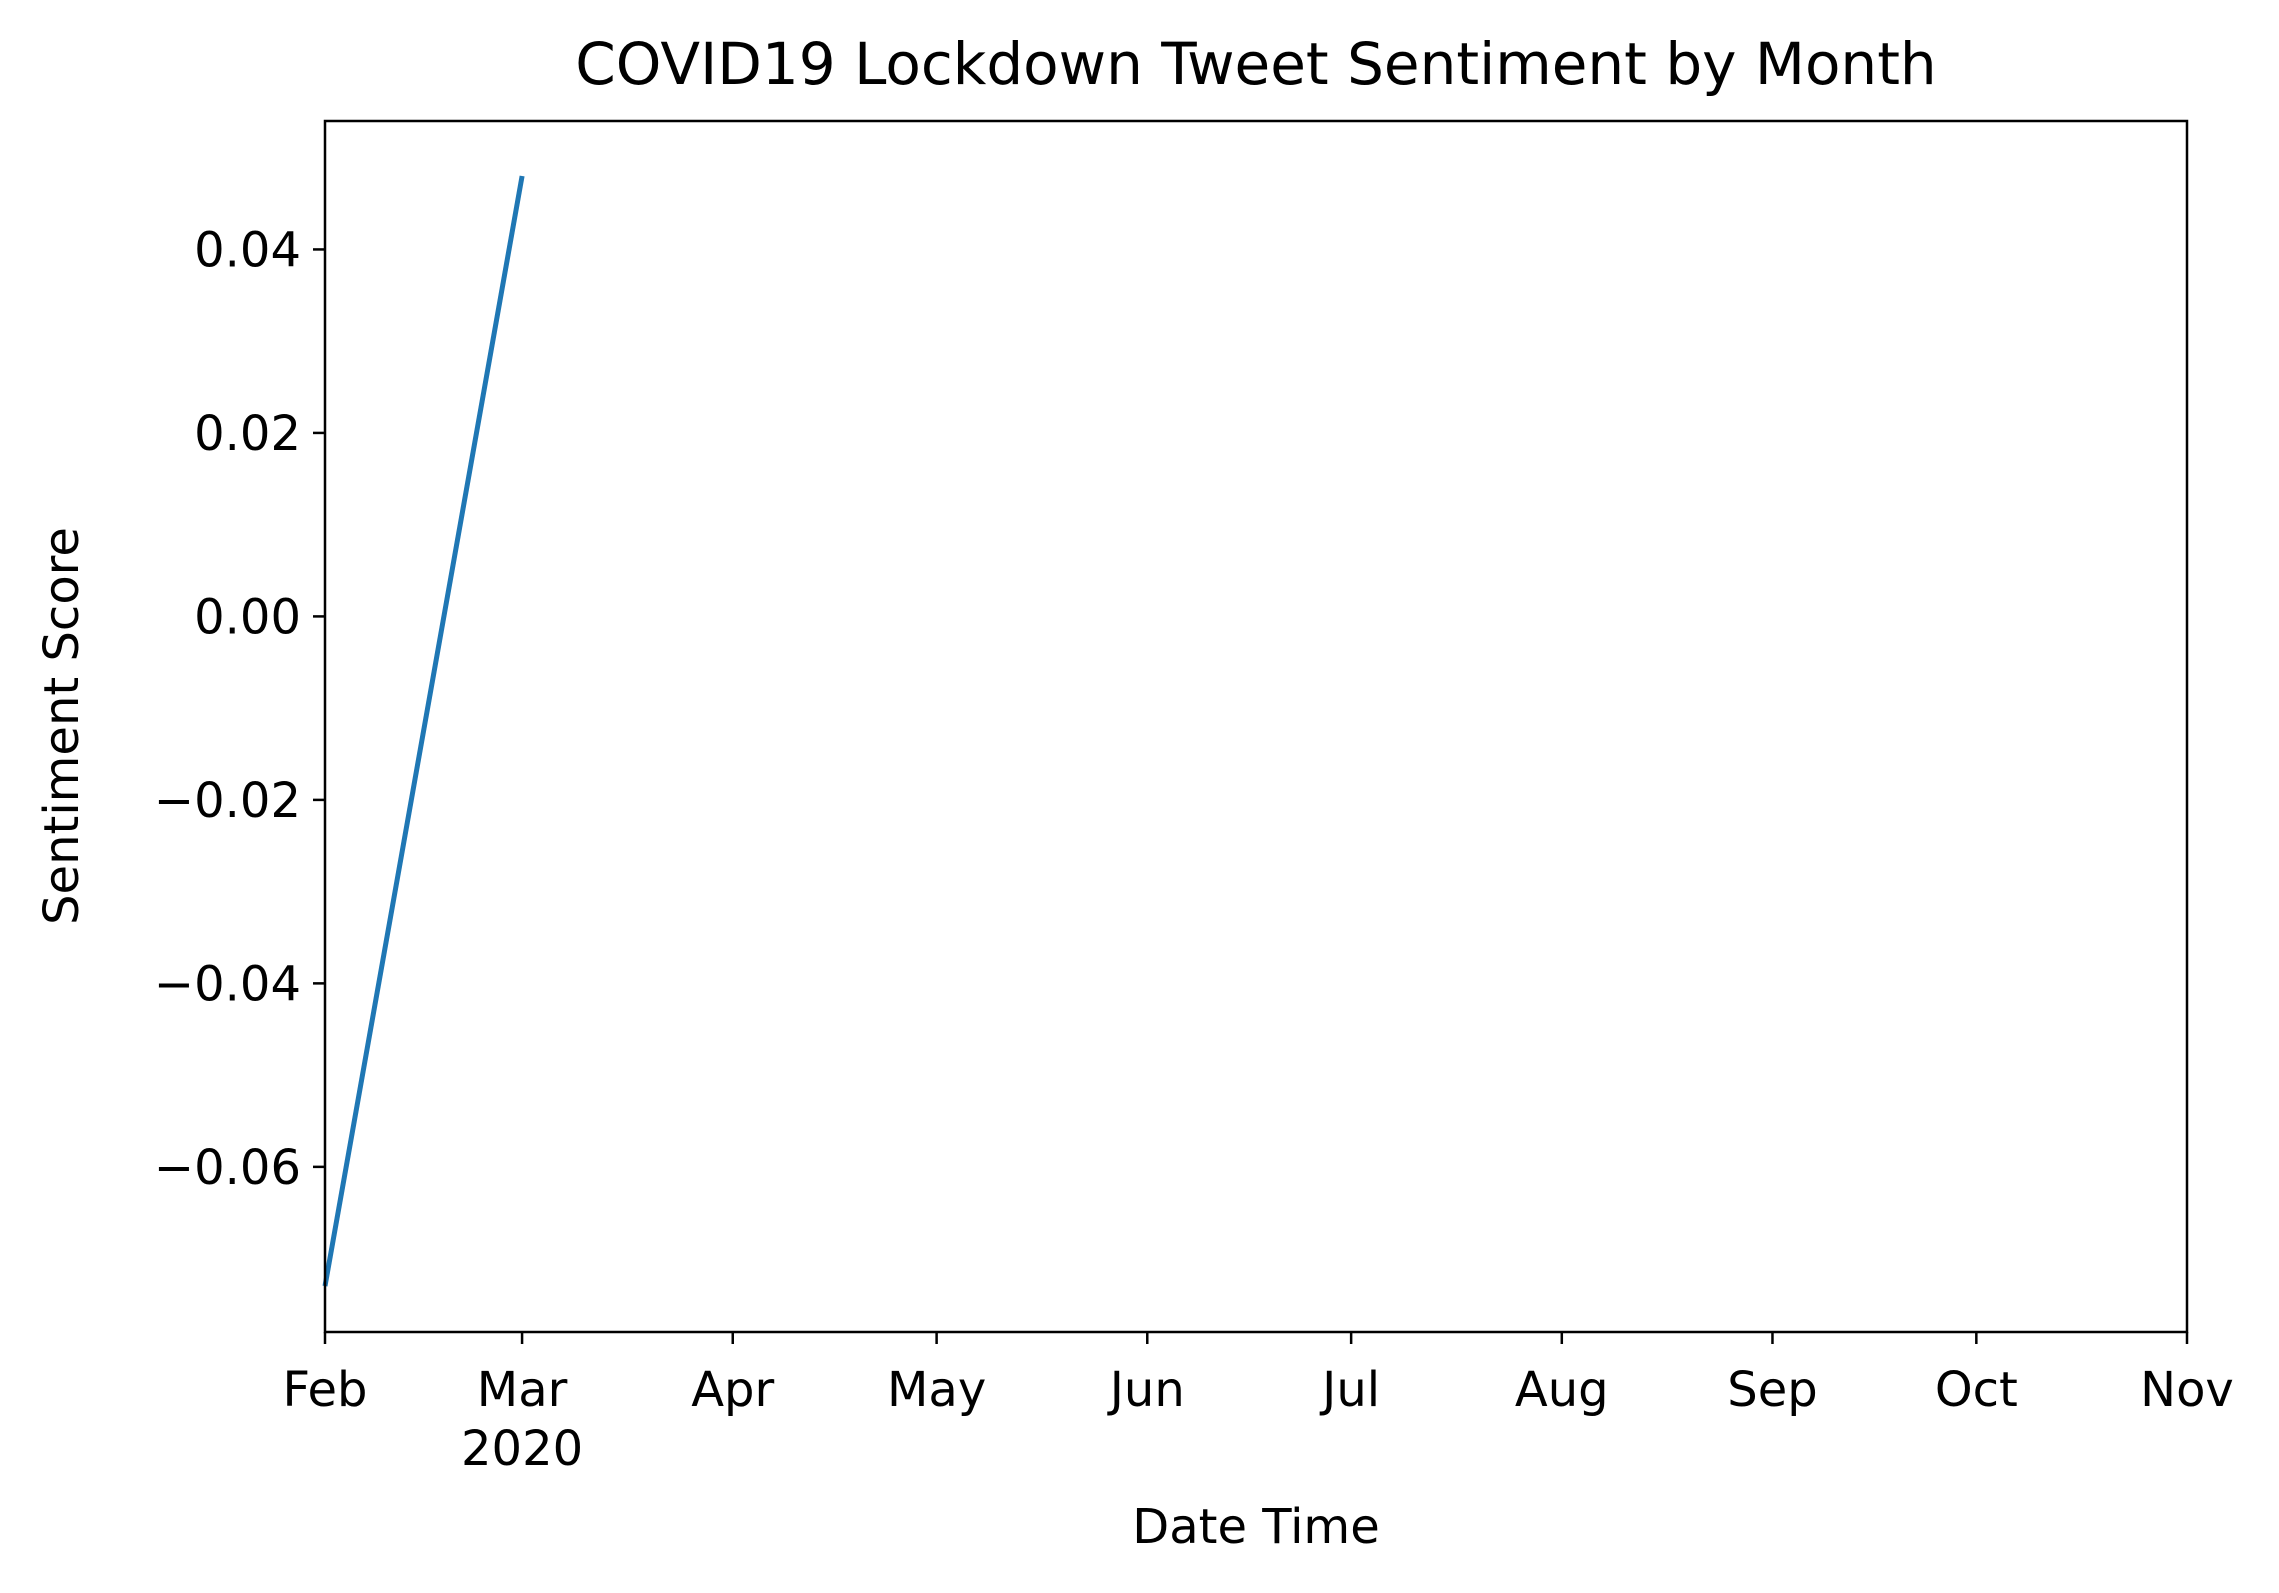  What do you see at coordinates (247, 434) in the screenshot?
I see `y-tick-label: 0.02` at bounding box center [247, 434].